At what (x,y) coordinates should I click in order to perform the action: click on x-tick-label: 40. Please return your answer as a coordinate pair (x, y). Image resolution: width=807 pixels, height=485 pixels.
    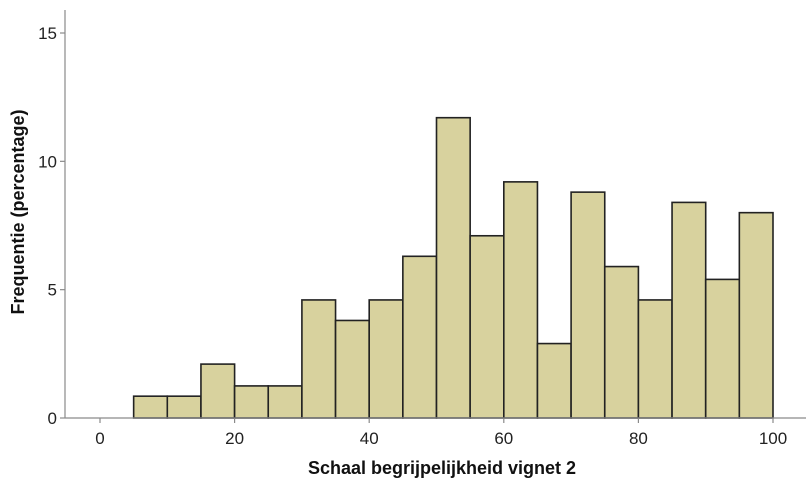
    Looking at the image, I should click on (369, 438).